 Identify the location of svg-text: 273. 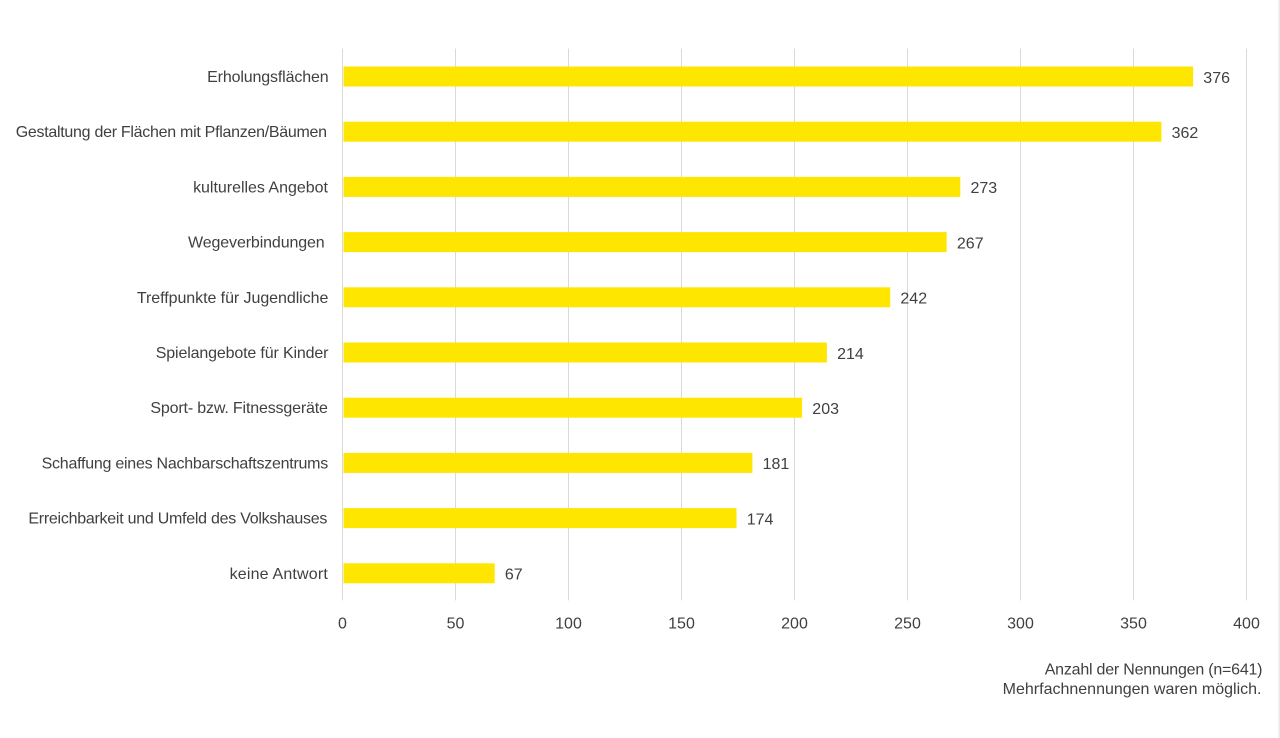
(984, 188).